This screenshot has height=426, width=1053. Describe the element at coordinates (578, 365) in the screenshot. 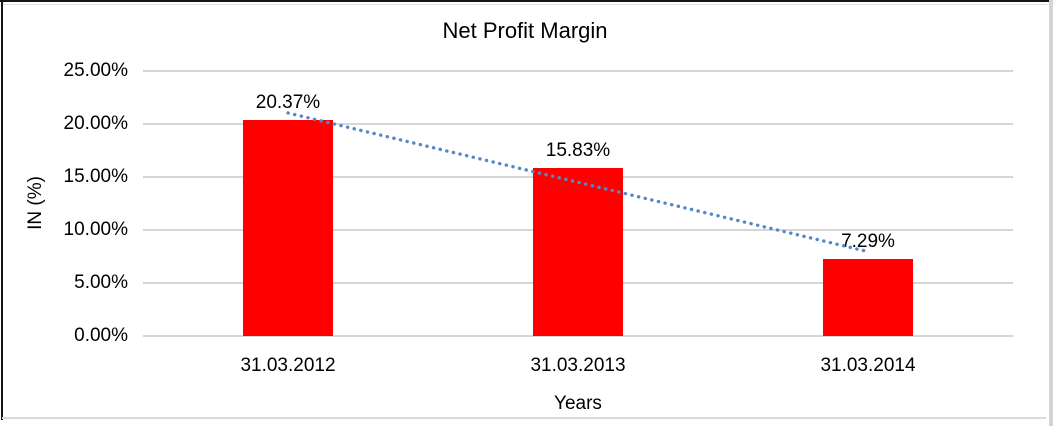

I see `x-tick-label: 31.03.2013` at that location.